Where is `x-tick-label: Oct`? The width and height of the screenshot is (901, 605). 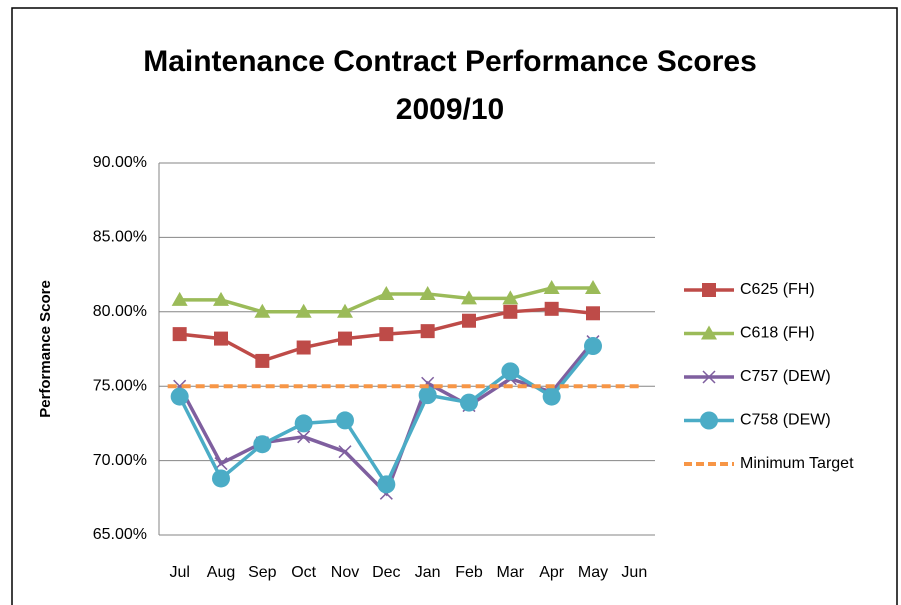
x-tick-label: Oct is located at coordinates (303, 572).